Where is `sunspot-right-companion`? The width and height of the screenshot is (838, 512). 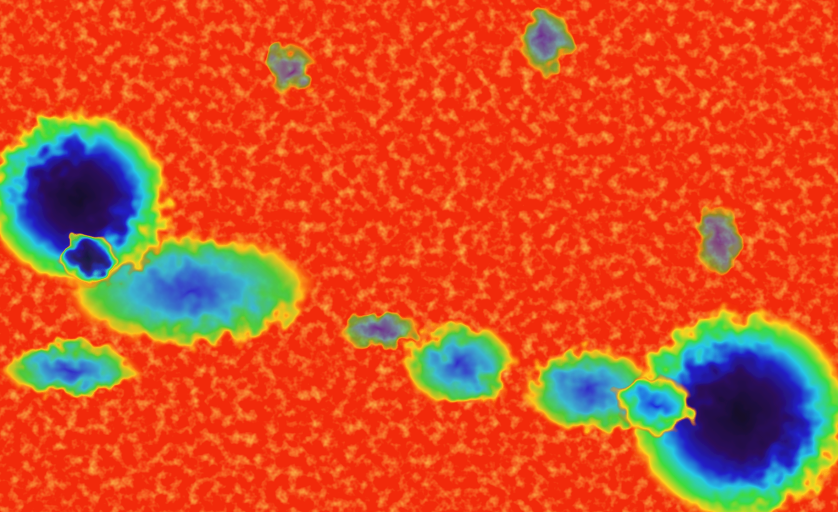
sunspot-right-companion is located at coordinates (655, 405).